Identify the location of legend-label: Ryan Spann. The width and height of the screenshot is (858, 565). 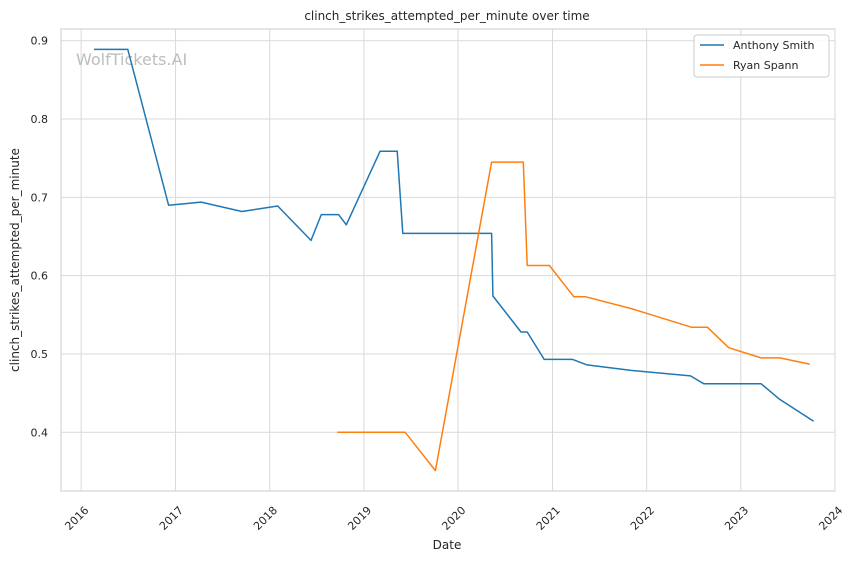
(765, 65).